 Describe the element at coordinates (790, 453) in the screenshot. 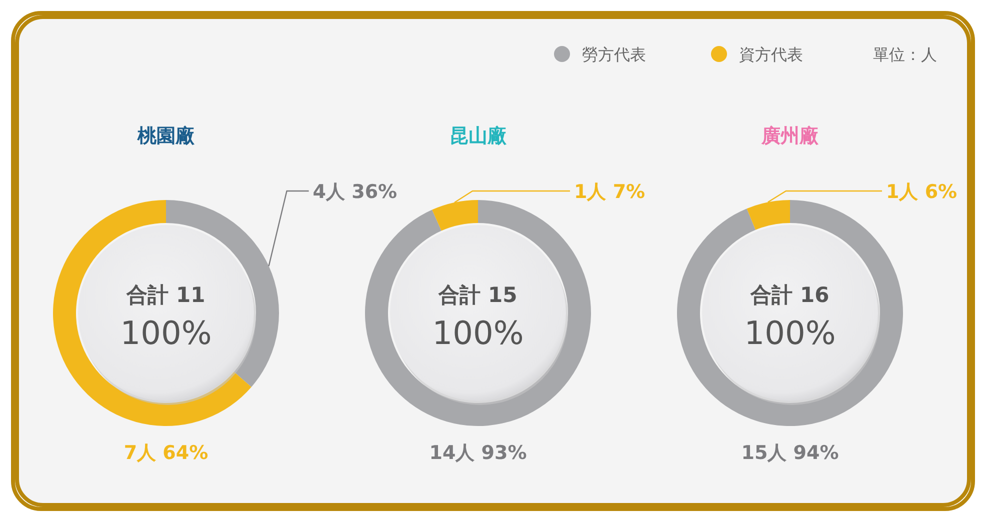

I see `data-label: 15人 94%` at that location.